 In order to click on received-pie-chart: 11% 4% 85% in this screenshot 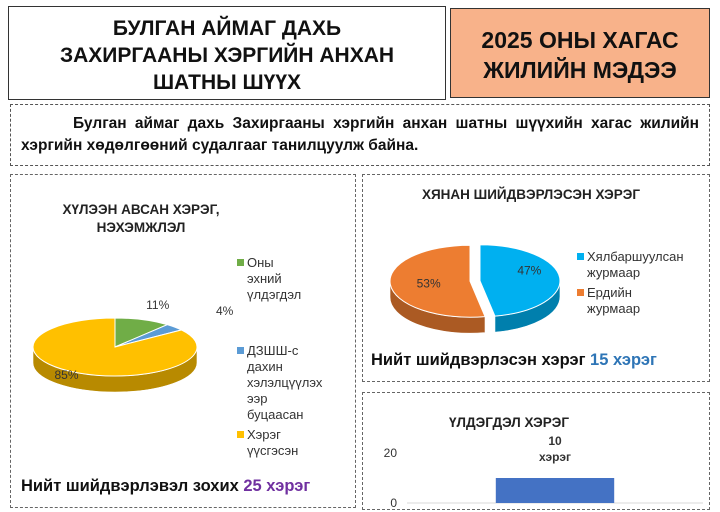, I will do `click(133, 345)`.